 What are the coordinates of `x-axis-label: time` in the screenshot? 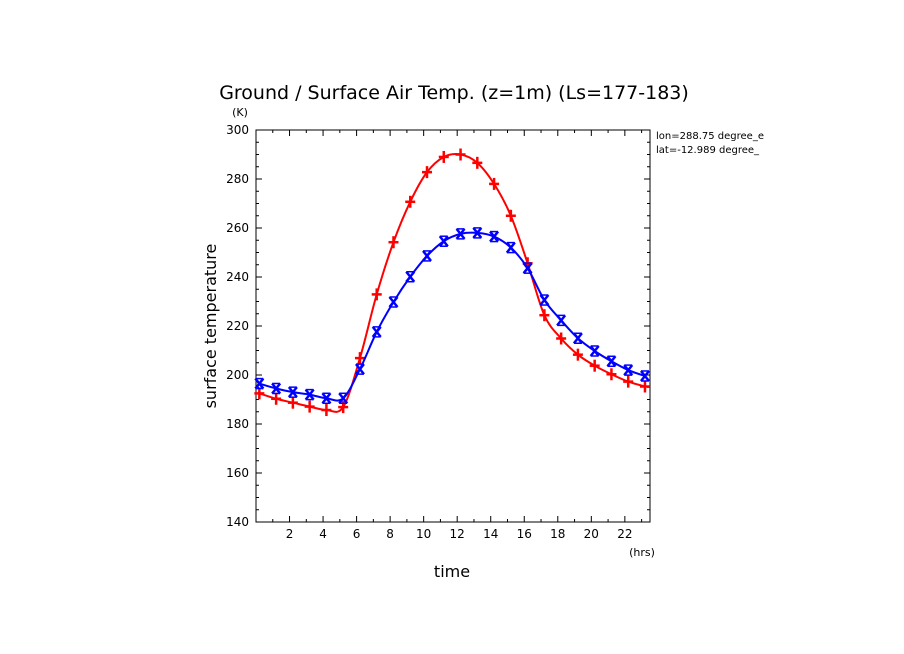 It's located at (452, 571).